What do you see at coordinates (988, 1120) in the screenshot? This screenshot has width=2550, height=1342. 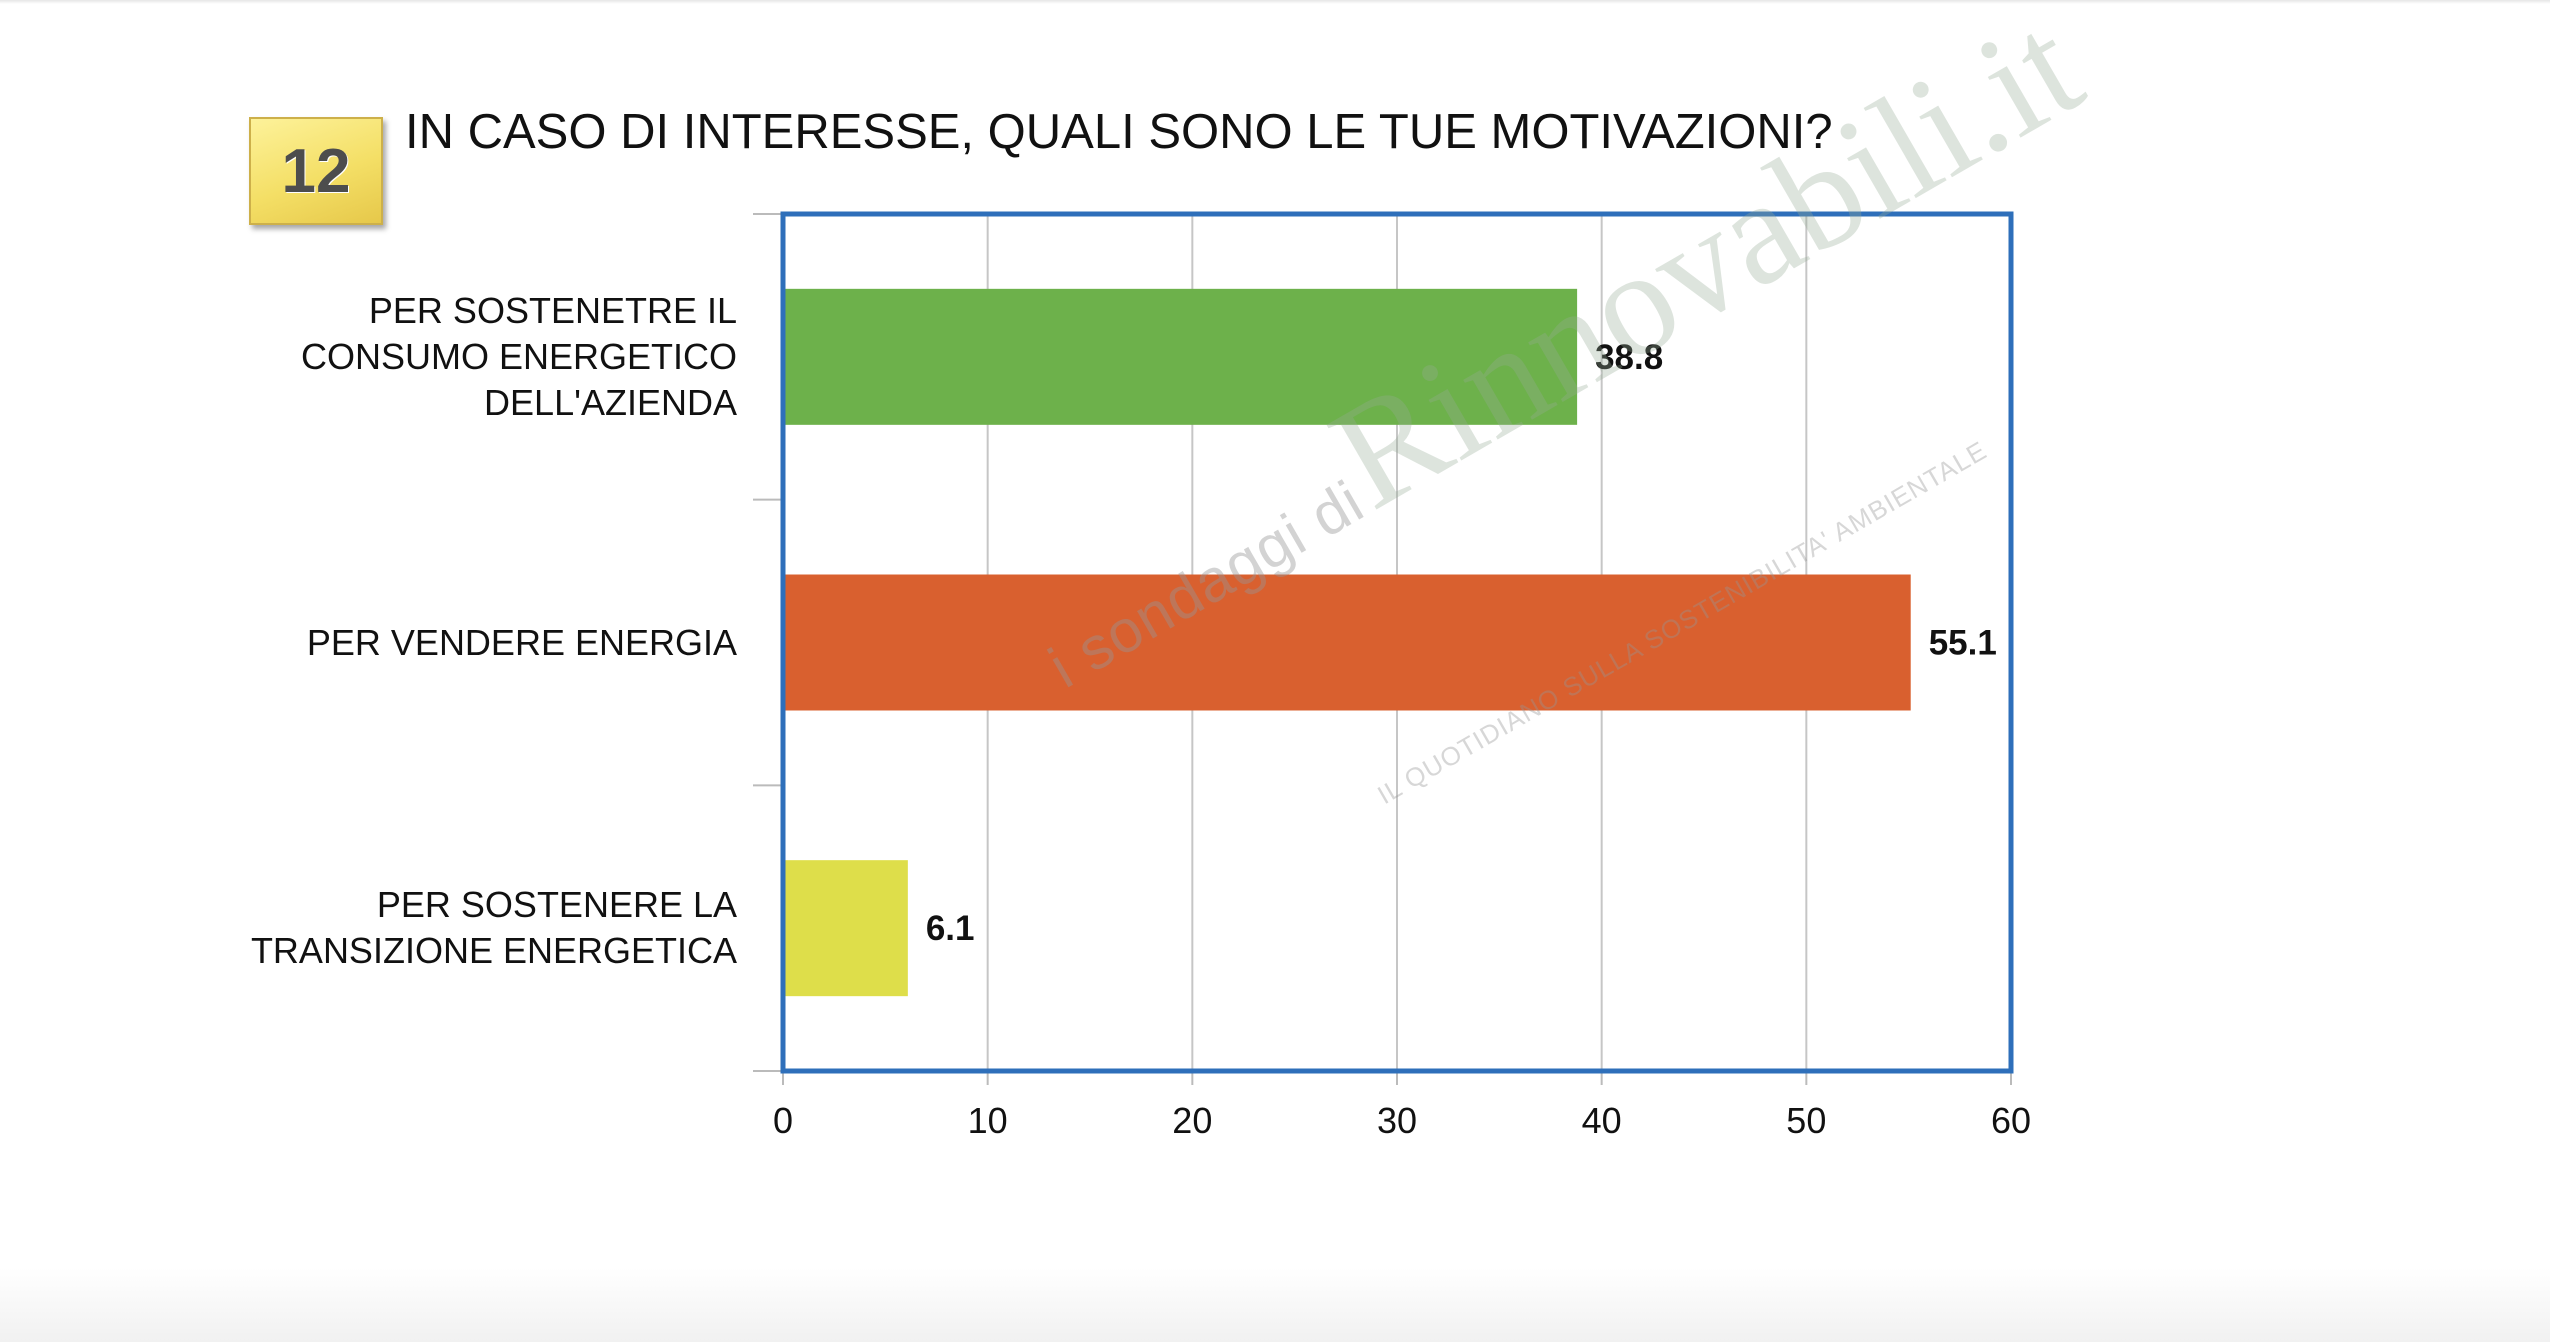 I see `x-tick-label: 10` at bounding box center [988, 1120].